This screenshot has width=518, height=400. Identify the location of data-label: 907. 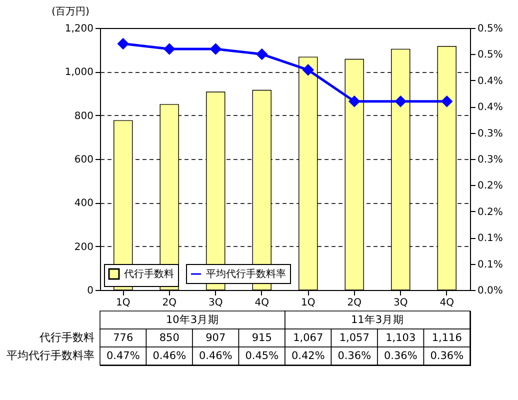
(216, 338).